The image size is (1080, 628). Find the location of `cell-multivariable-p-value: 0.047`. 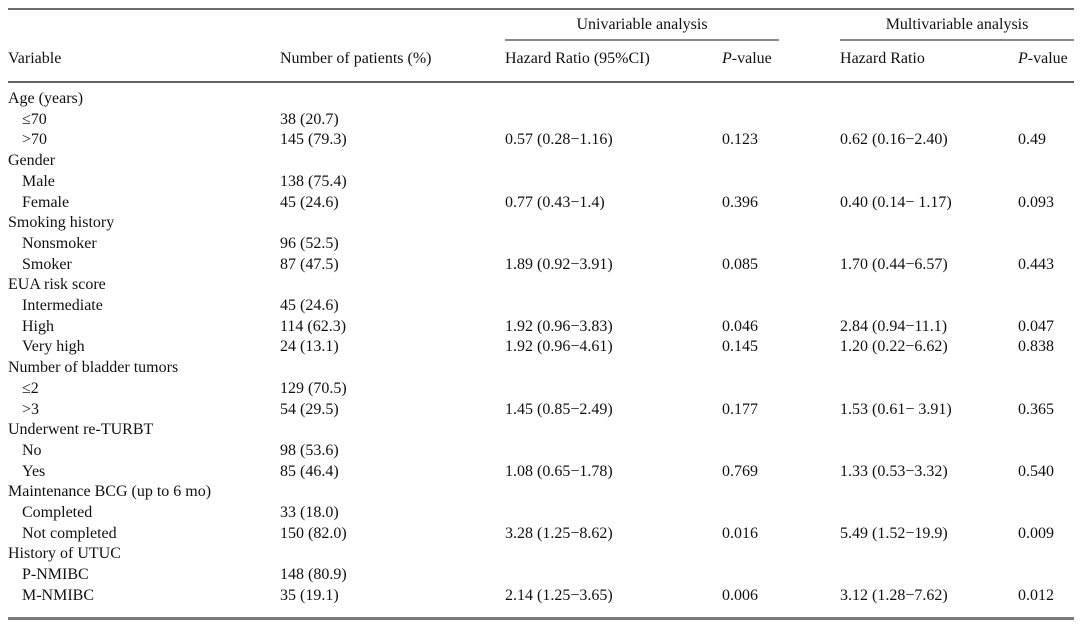

cell-multivariable-p-value: 0.047 is located at coordinates (1036, 326).